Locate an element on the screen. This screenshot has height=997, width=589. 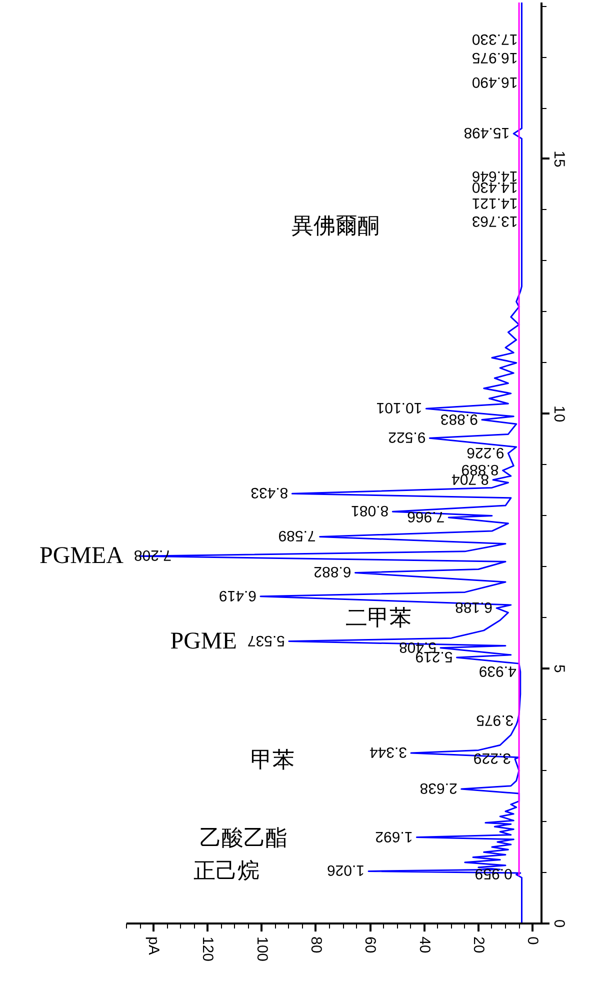
annotation: 16.975 is located at coordinates (495, 57).